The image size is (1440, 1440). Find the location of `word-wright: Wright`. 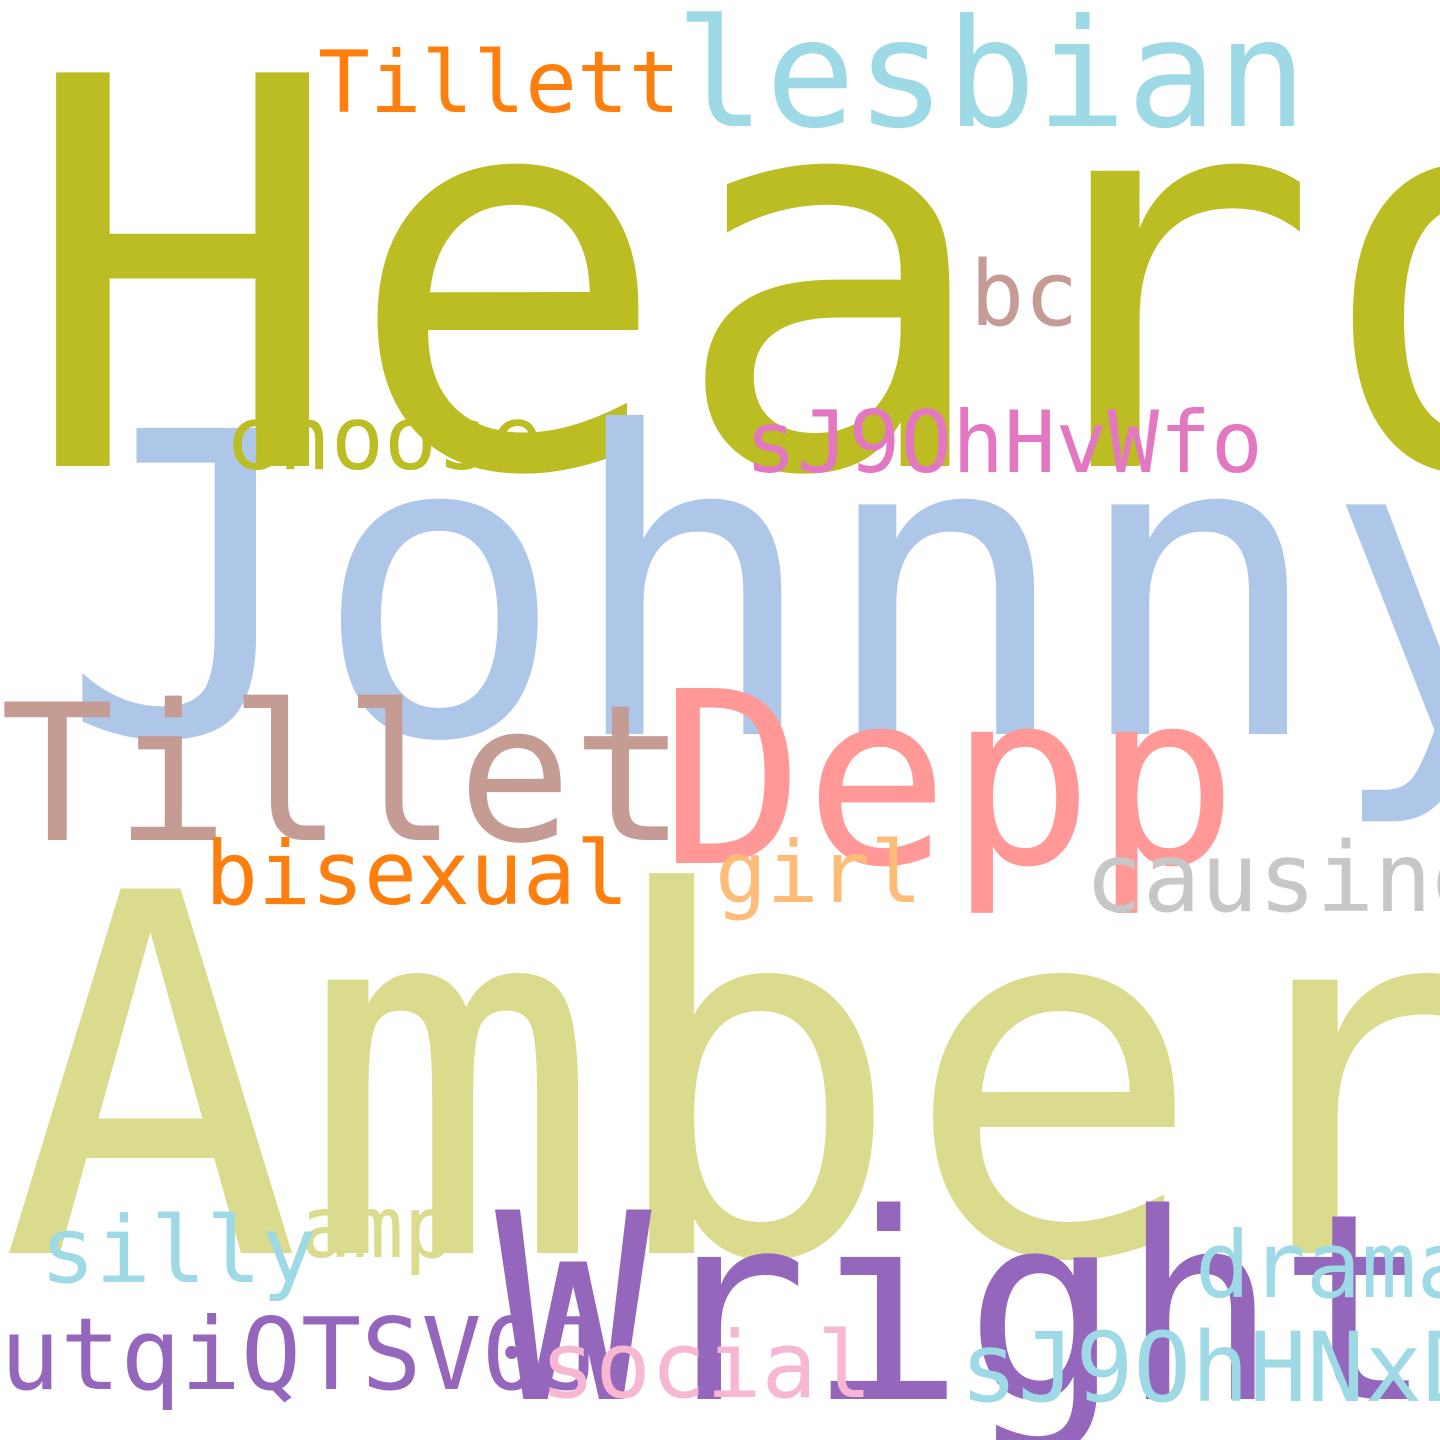

word-wright: Wright is located at coordinates (965, 1299).